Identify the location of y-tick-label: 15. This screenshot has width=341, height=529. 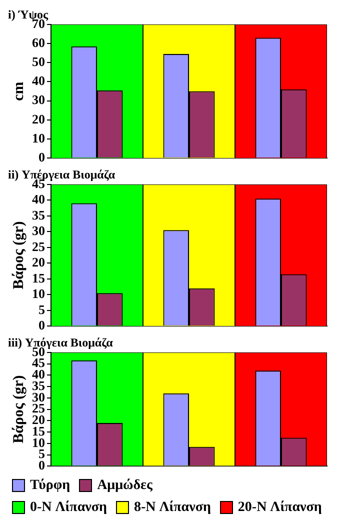
(39, 278).